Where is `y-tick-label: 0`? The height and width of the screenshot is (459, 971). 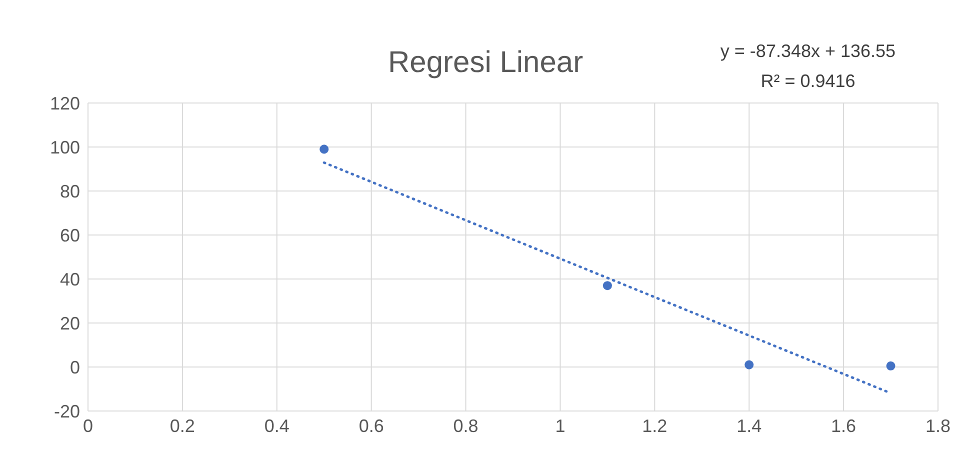 y-tick-label: 0 is located at coordinates (75, 367).